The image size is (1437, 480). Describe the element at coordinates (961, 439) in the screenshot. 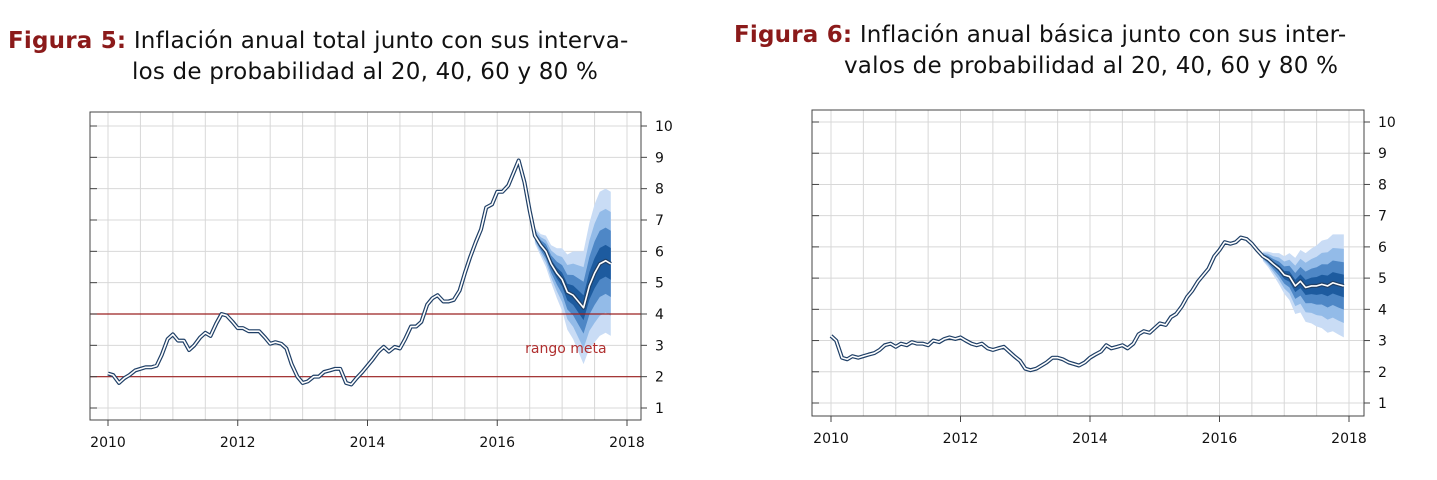

I see `fig6-xtick-label: 2012` at that location.